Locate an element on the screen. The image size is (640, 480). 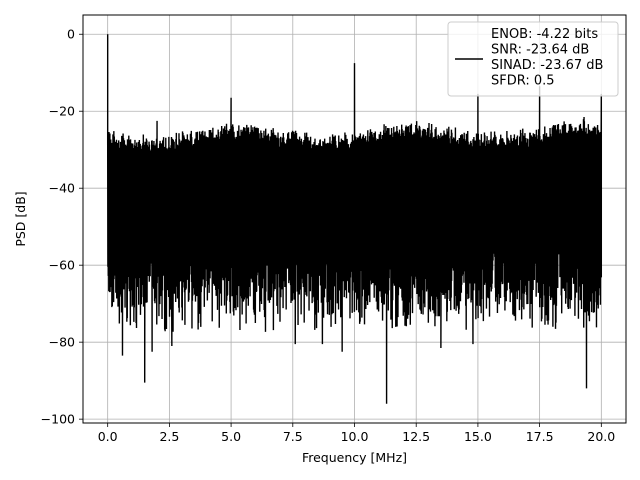
x-tick-label: 5.0 is located at coordinates (231, 436).